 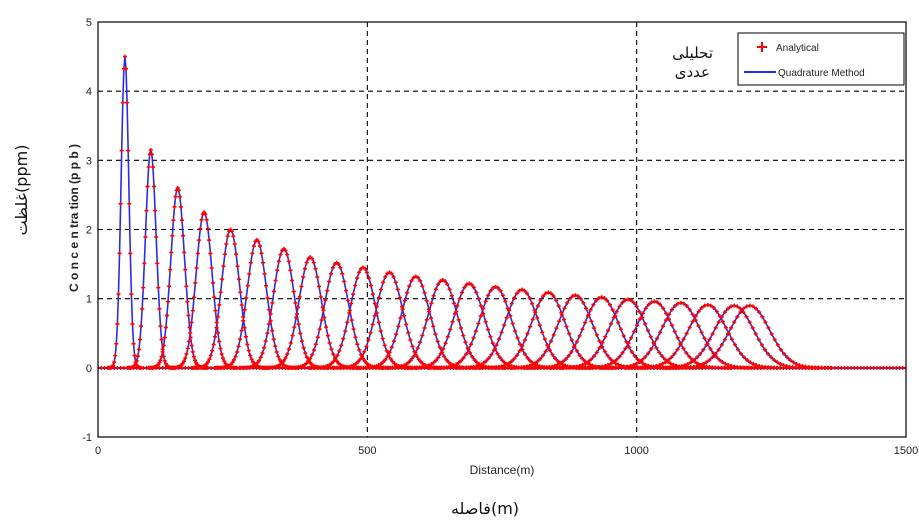 I want to click on x-axis-label: Distance(m), so click(x=502, y=470).